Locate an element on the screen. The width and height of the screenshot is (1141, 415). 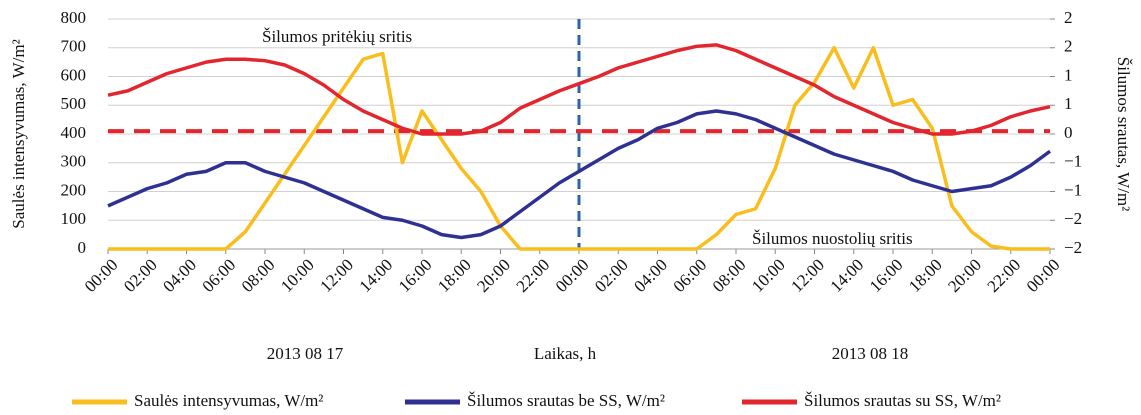
y-tick-label: 600 is located at coordinates (74, 74).